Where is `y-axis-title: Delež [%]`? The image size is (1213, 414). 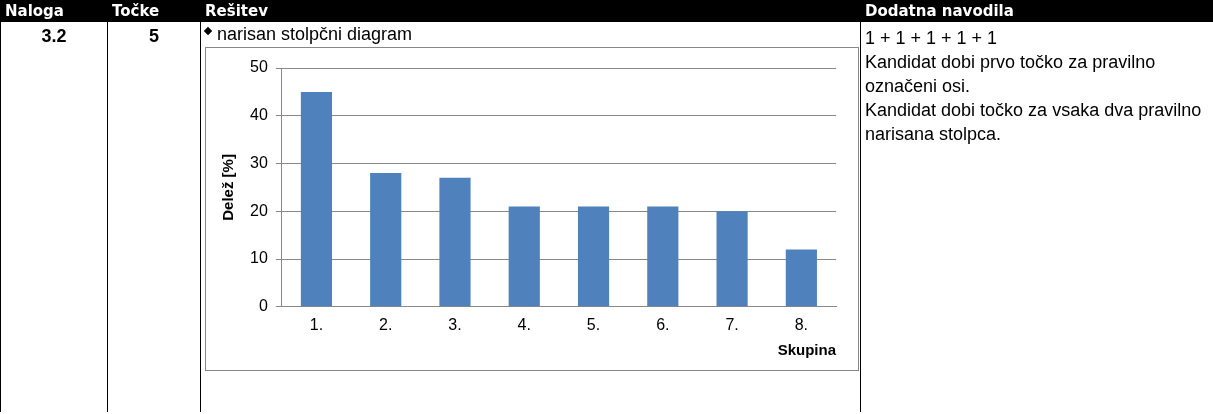
y-axis-title: Delež [%] is located at coordinates (228, 187).